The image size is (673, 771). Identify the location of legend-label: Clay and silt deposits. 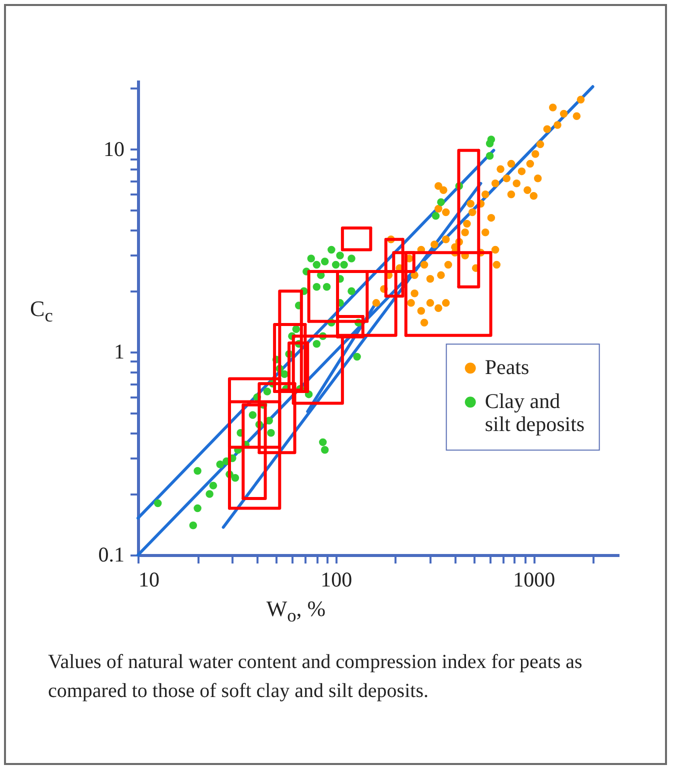
(534, 412).